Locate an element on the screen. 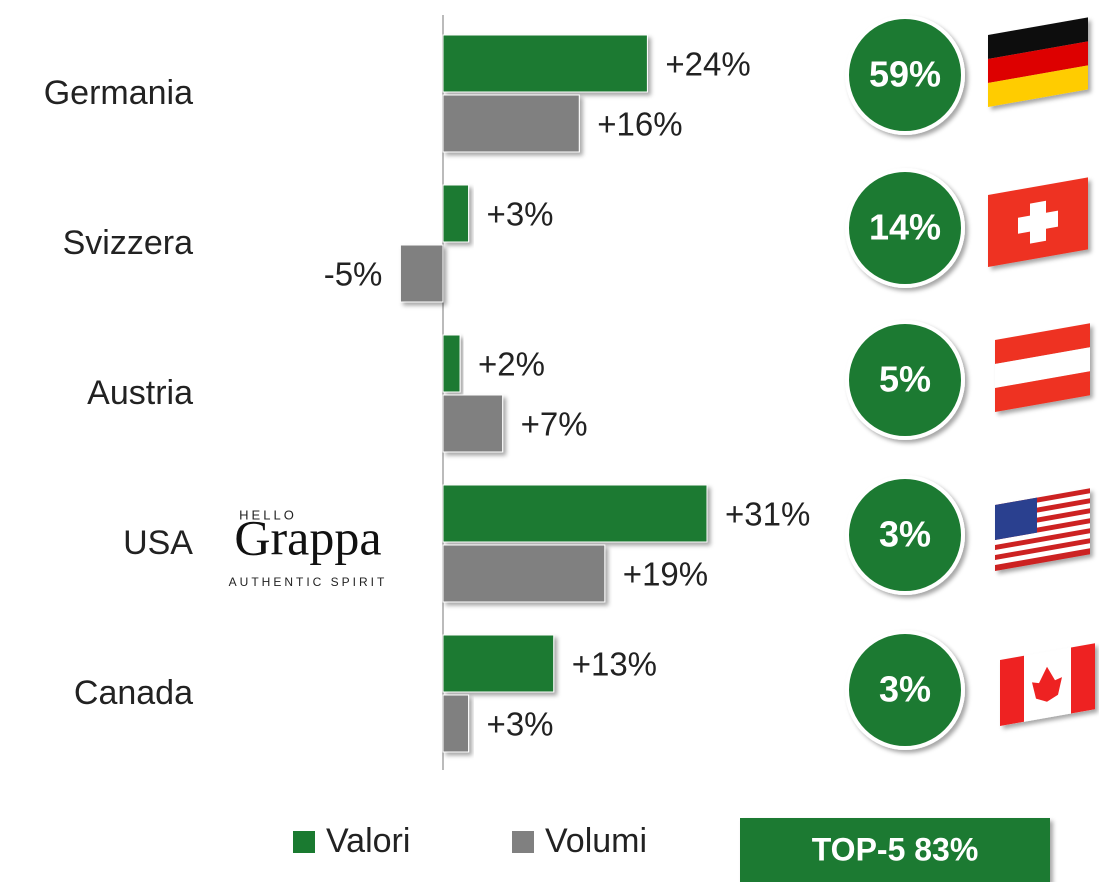 Image resolution: width=1099 pixels, height=882 pixels. value-label: +7% is located at coordinates (554, 424).